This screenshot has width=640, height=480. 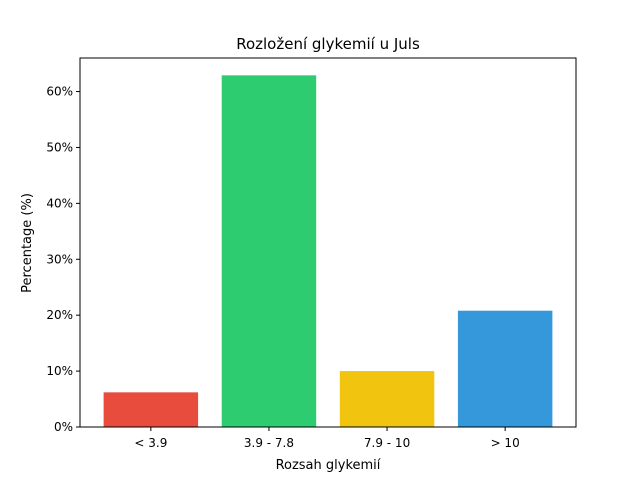 What do you see at coordinates (387, 443) in the screenshot?
I see `x-tick-label: 7.9 - 10` at bounding box center [387, 443].